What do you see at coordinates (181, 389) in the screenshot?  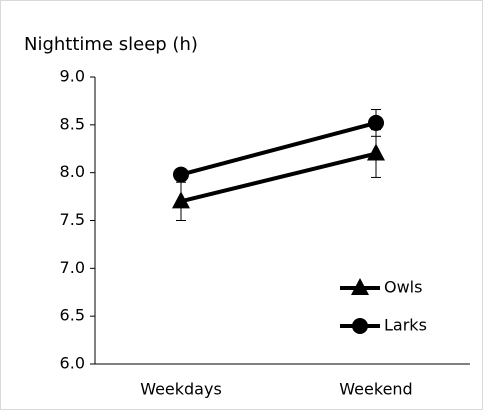 I see `x-tick-label: Weekdays` at bounding box center [181, 389].